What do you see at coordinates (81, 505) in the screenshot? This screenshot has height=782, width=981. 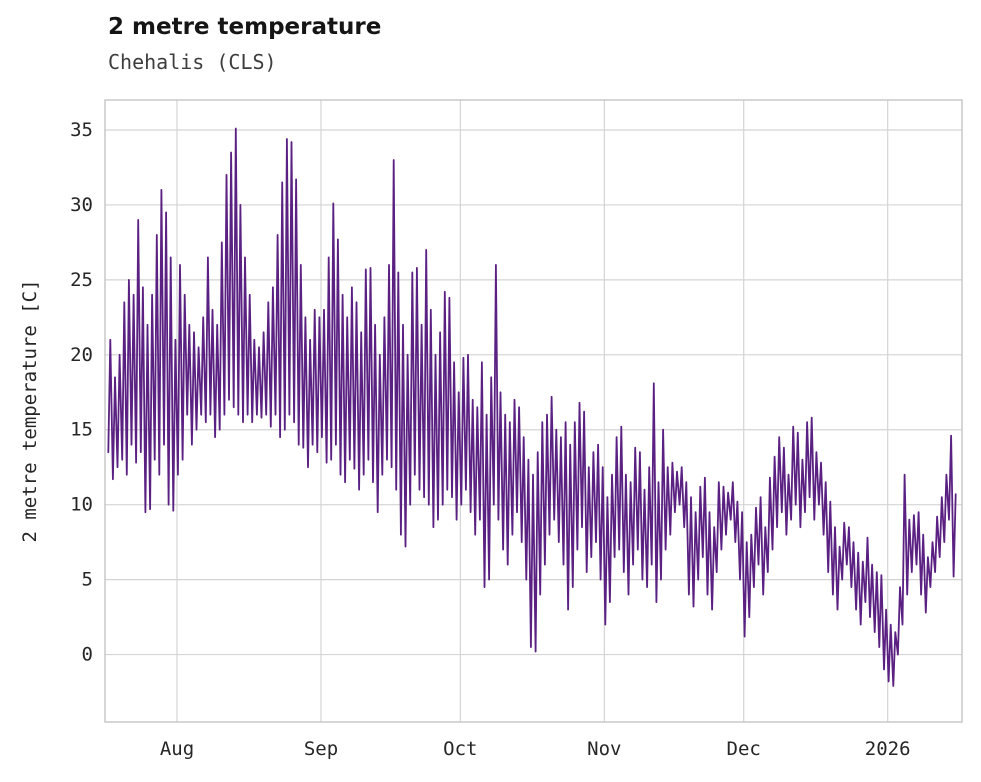 I see `y-tick-label: 10` at bounding box center [81, 505].